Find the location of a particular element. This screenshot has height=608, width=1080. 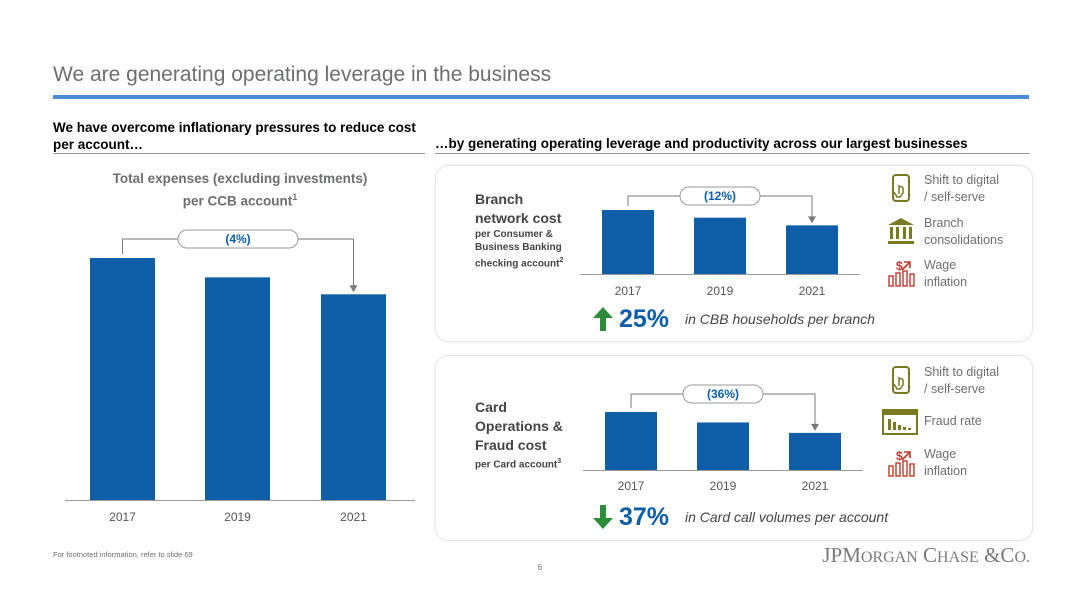

logo-amp: & is located at coordinates (992, 555).